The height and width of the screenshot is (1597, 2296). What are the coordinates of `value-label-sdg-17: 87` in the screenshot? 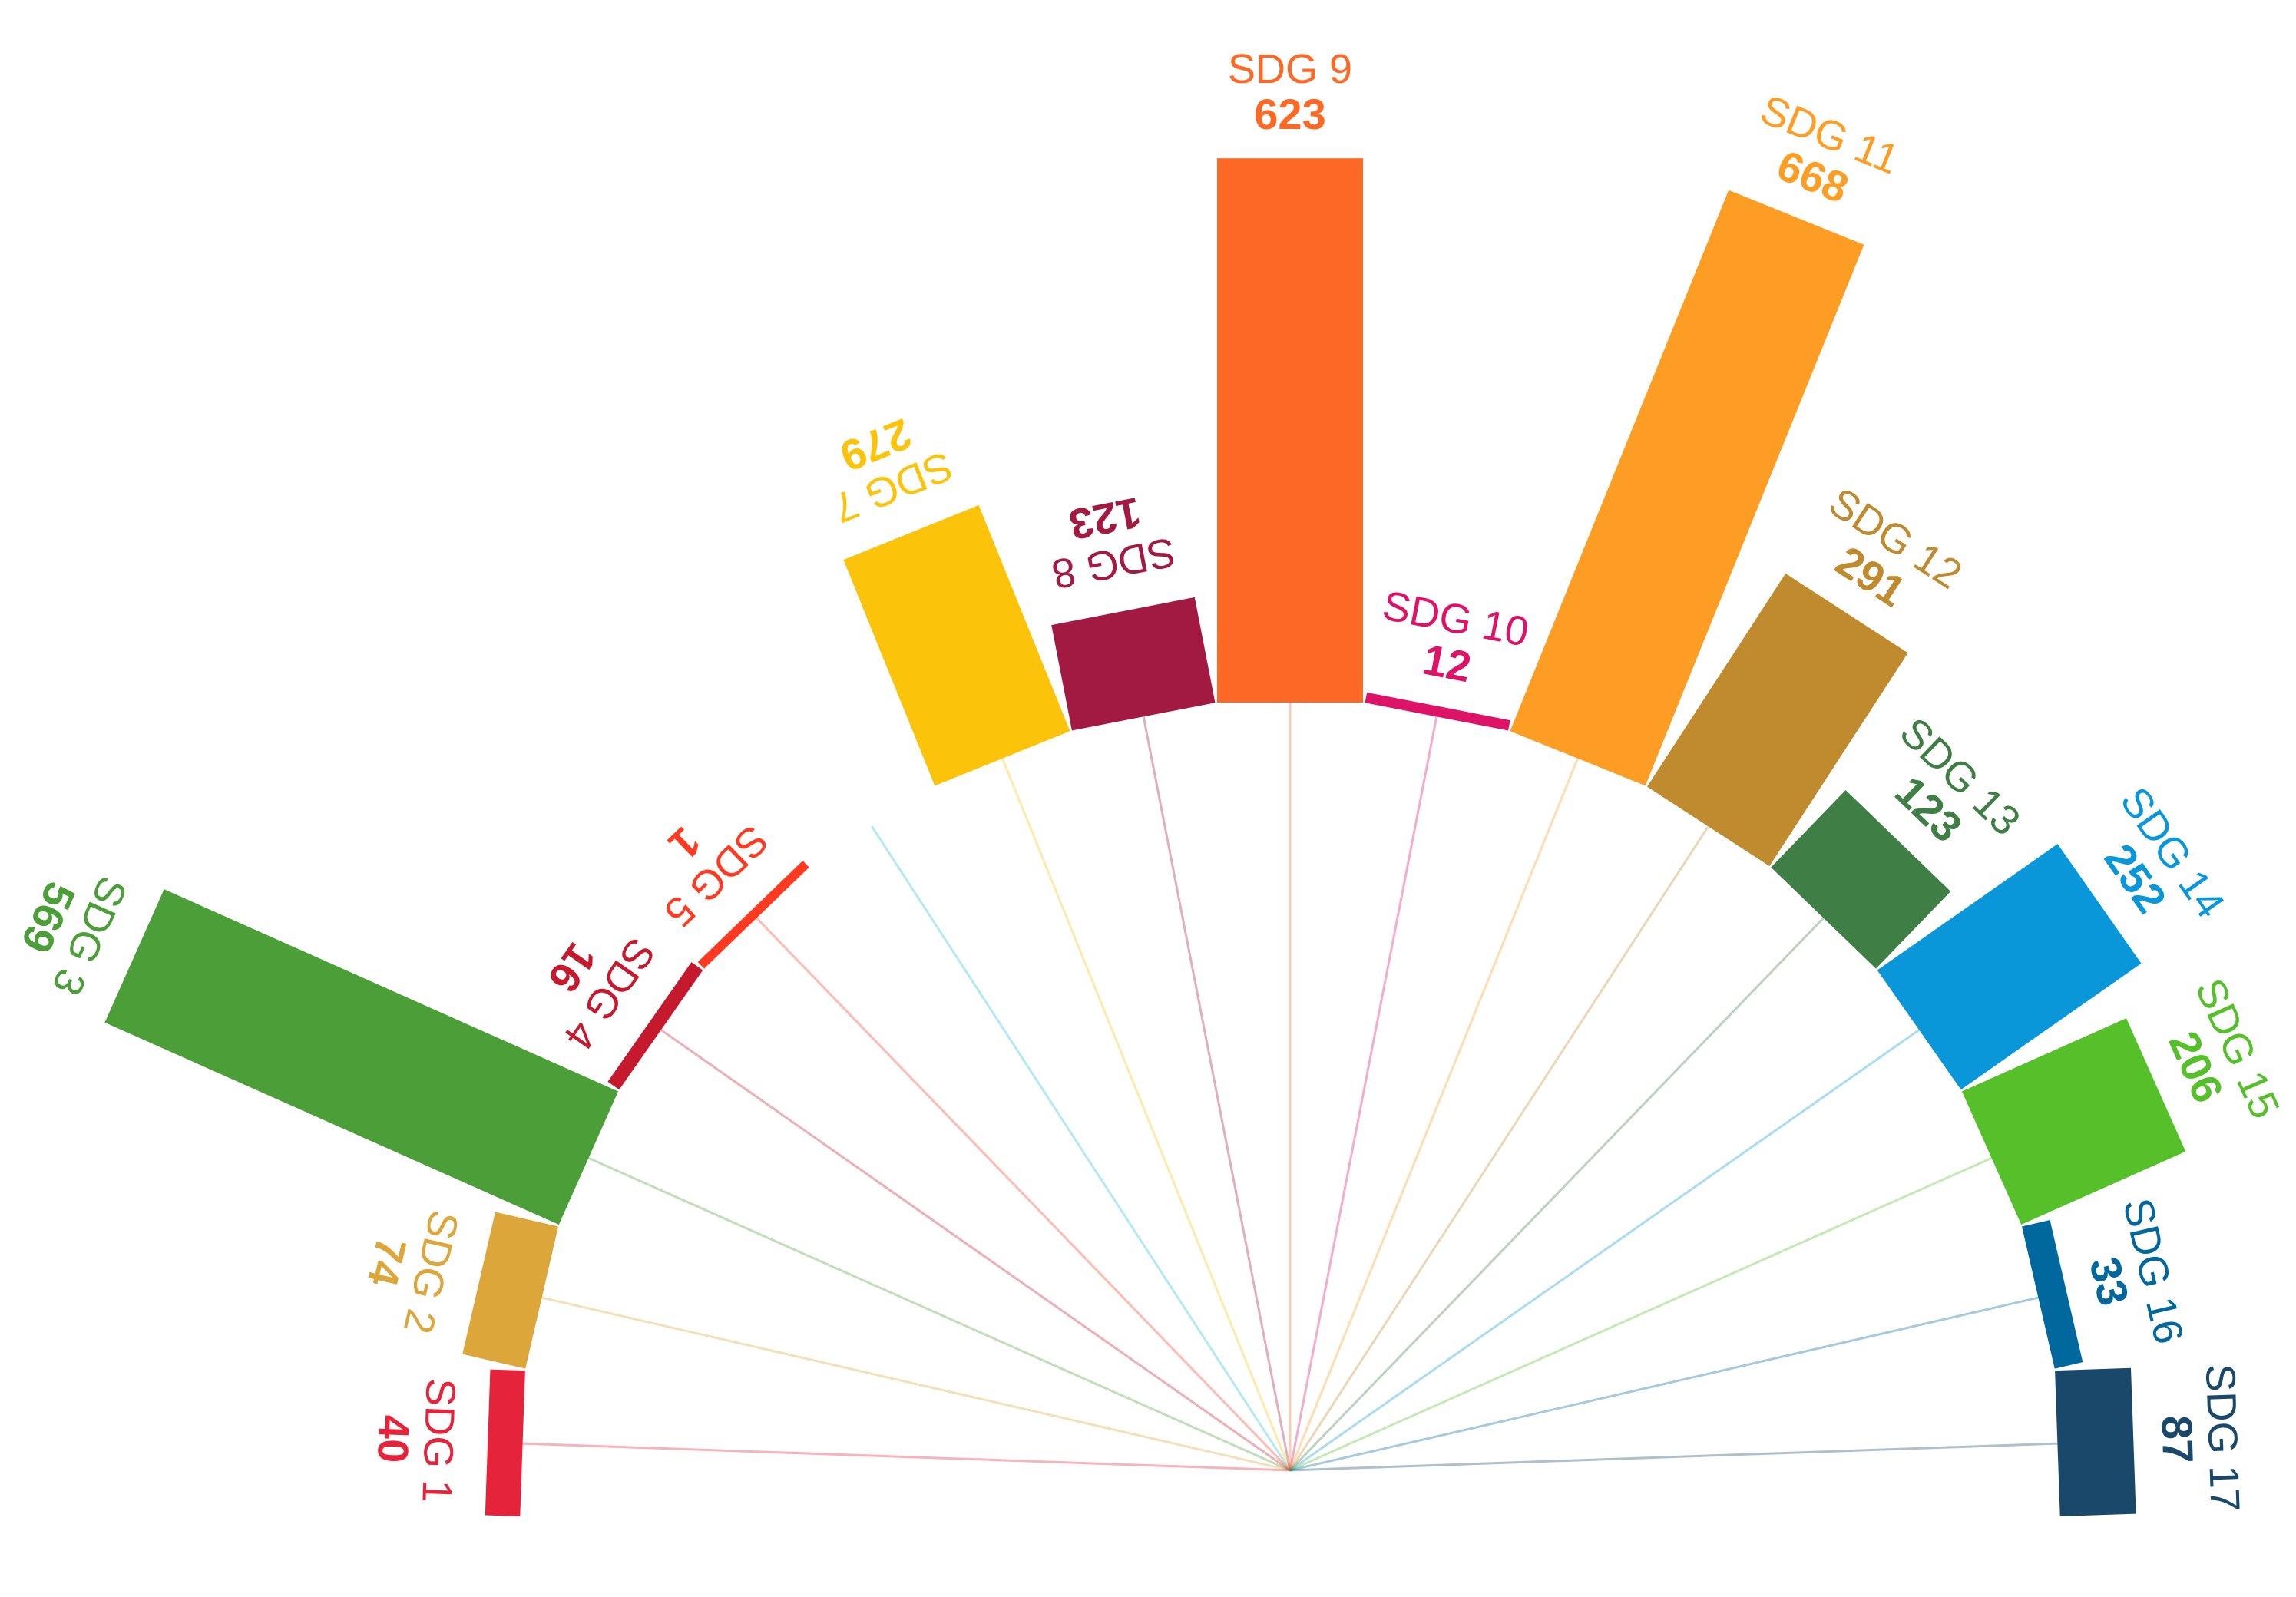 It's located at (2177, 1438).